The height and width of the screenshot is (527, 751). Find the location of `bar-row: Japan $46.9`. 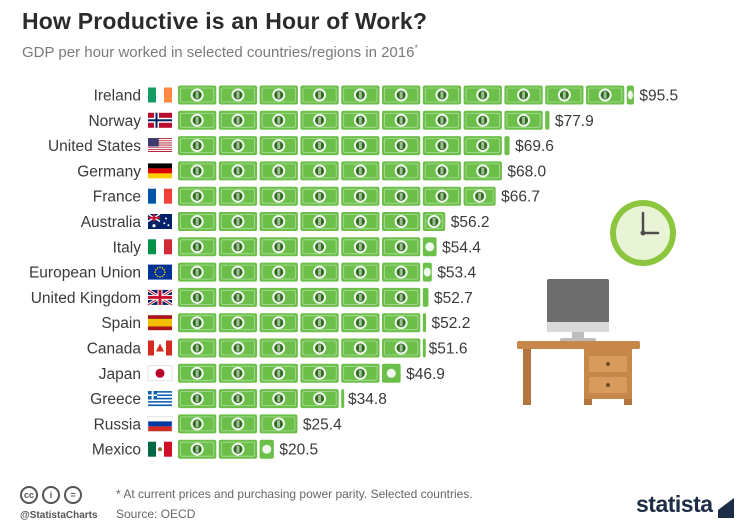

bar-row: Japan $46.9 is located at coordinates (272, 373).